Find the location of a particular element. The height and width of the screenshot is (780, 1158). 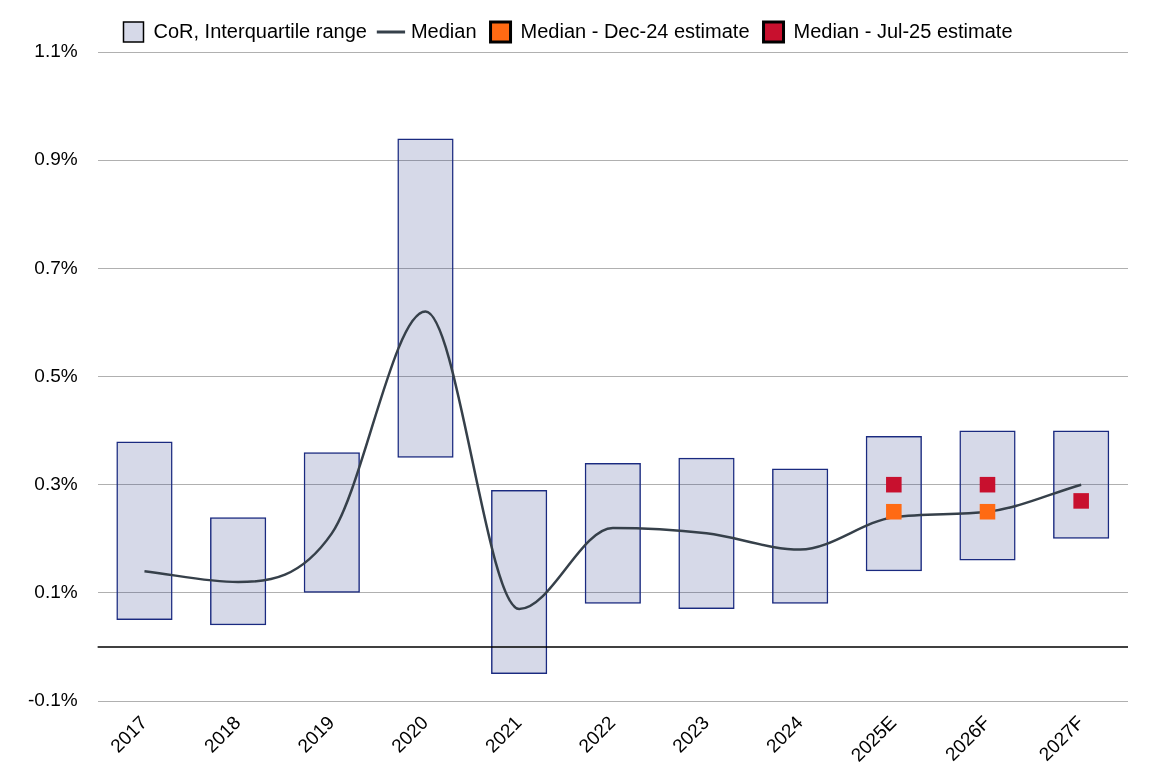

legend-label: Median - Dec-24 estimate is located at coordinates (635, 30).